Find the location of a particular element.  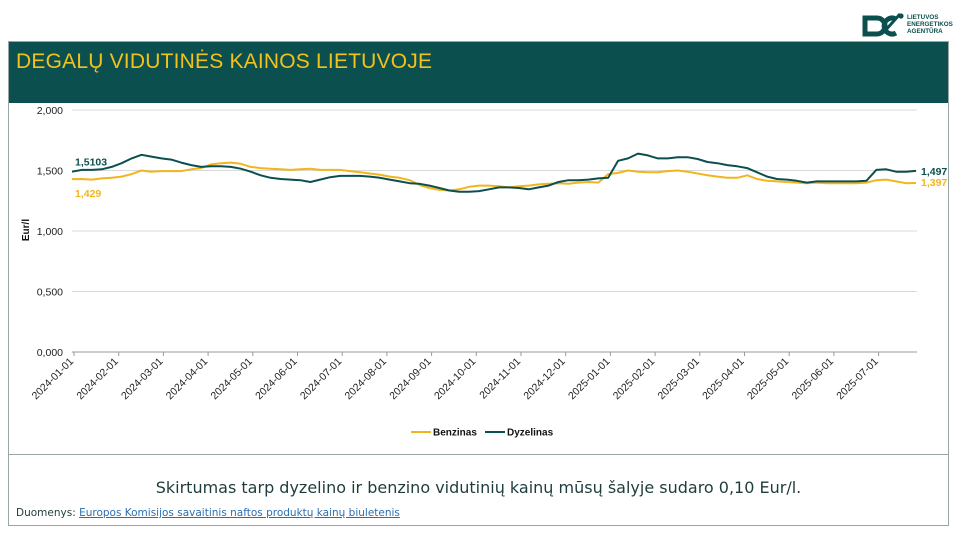

series-line-benzinas is located at coordinates (494, 176).